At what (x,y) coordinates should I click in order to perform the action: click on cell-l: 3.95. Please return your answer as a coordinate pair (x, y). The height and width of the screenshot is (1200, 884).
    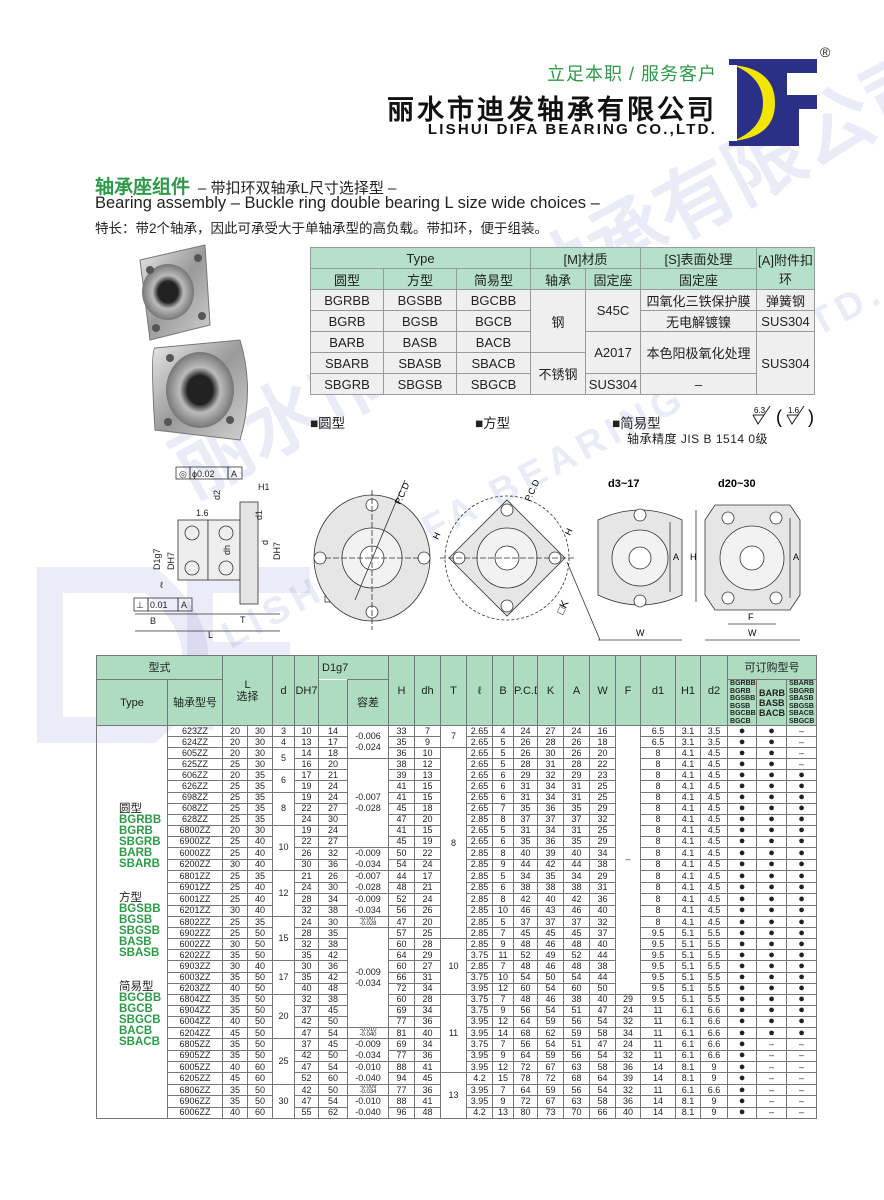
    Looking at the image, I should click on (480, 988).